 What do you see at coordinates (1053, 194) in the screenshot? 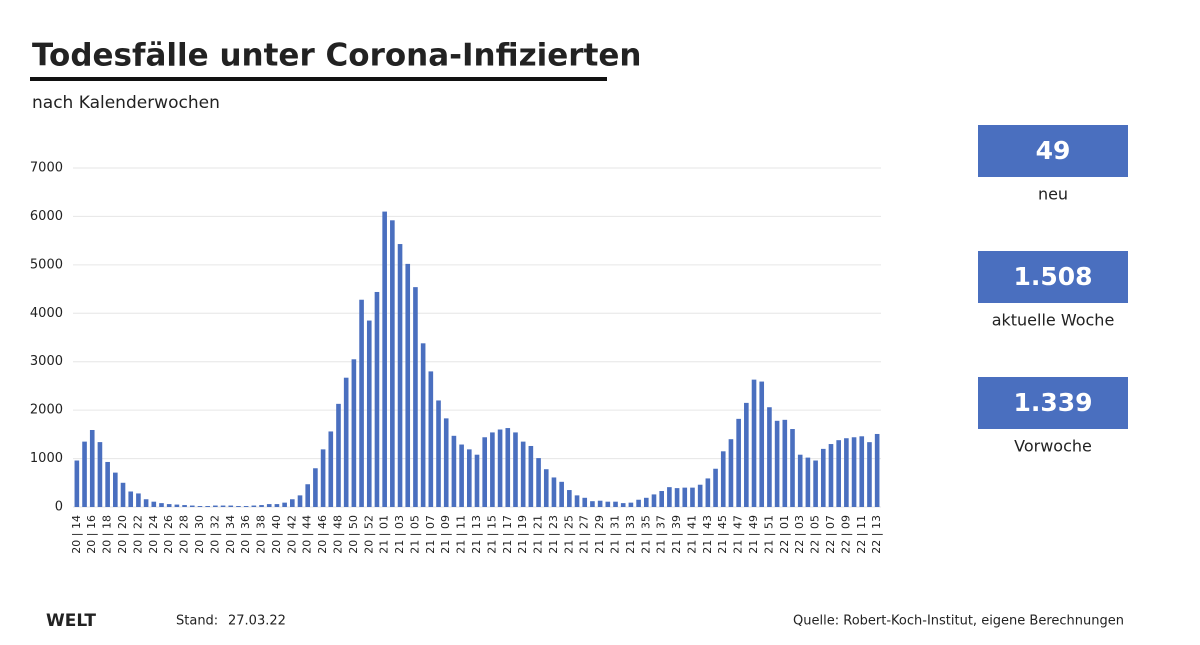
I see `stat-label: neu` at bounding box center [1053, 194].